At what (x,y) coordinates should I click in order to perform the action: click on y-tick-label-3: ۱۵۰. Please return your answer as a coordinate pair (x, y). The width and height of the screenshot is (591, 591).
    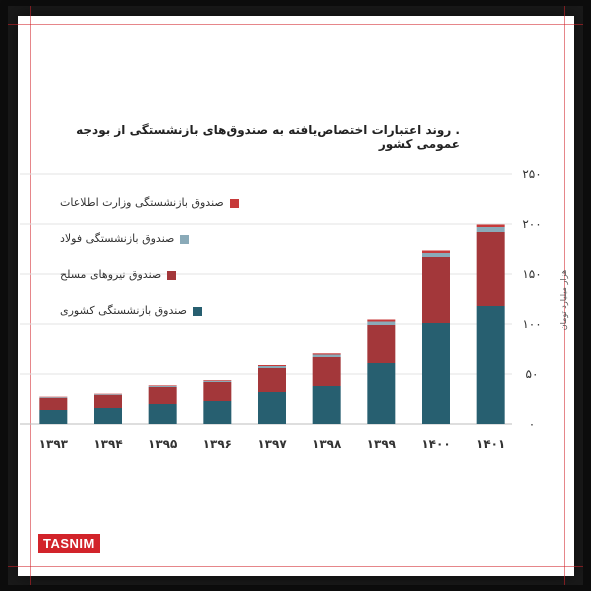
    Looking at the image, I should click on (531, 274).